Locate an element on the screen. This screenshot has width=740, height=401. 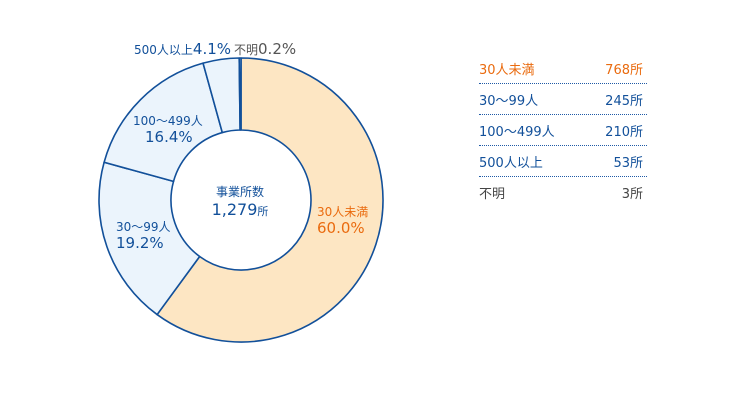
slice-percent: 60.0% is located at coordinates (341, 228).